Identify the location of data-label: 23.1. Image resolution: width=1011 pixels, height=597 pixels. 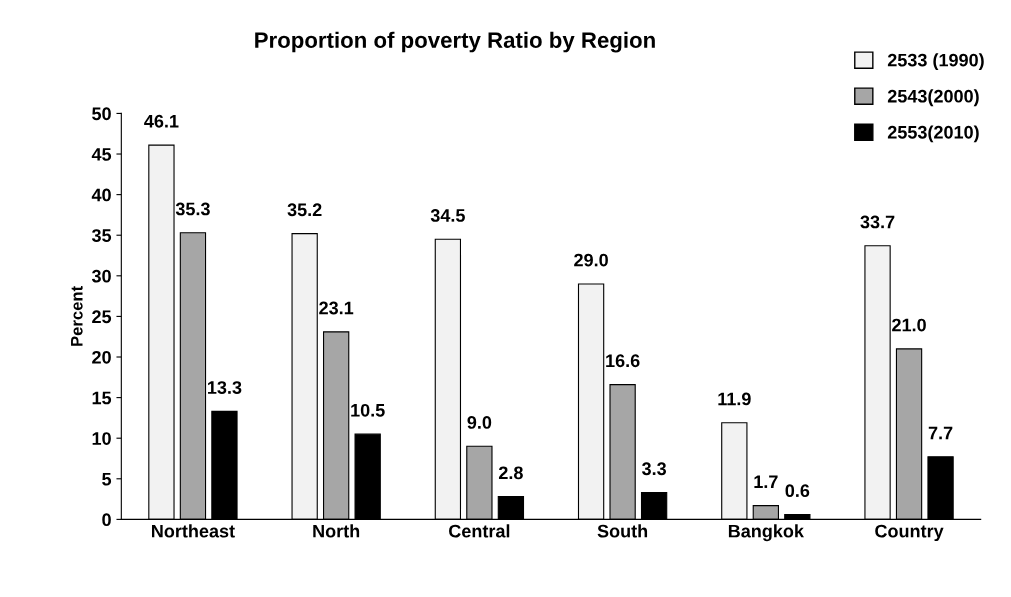
(336, 308).